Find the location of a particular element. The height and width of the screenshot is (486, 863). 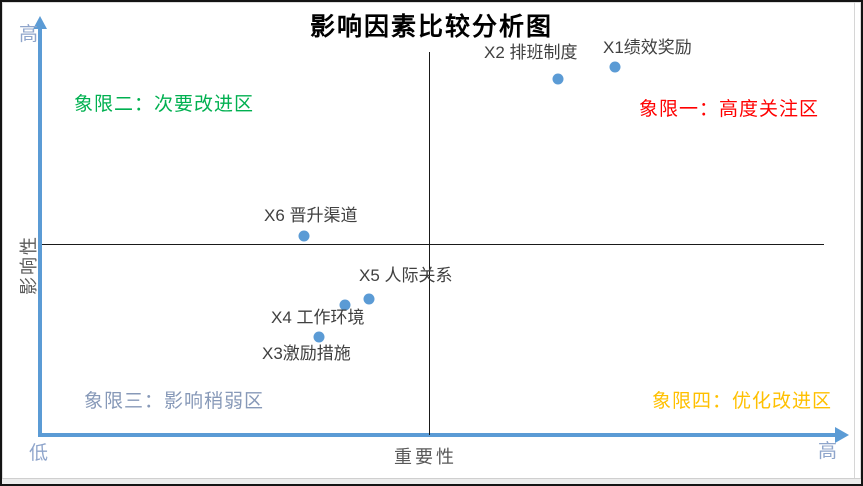

window-bottom-edge is located at coordinates (431, 481).